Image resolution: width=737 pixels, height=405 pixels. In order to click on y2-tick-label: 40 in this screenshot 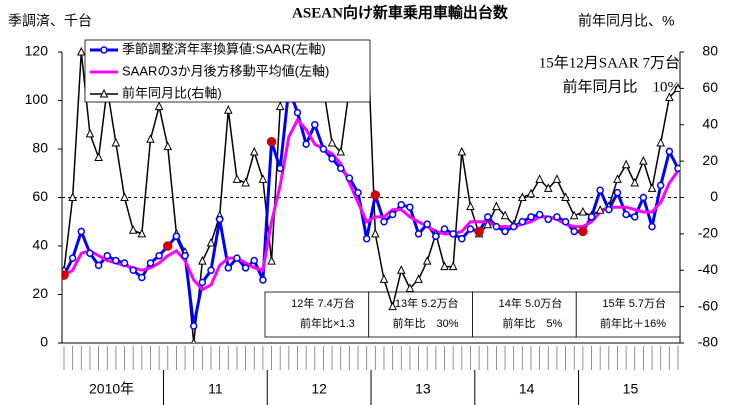, I will do `click(710, 123)`.